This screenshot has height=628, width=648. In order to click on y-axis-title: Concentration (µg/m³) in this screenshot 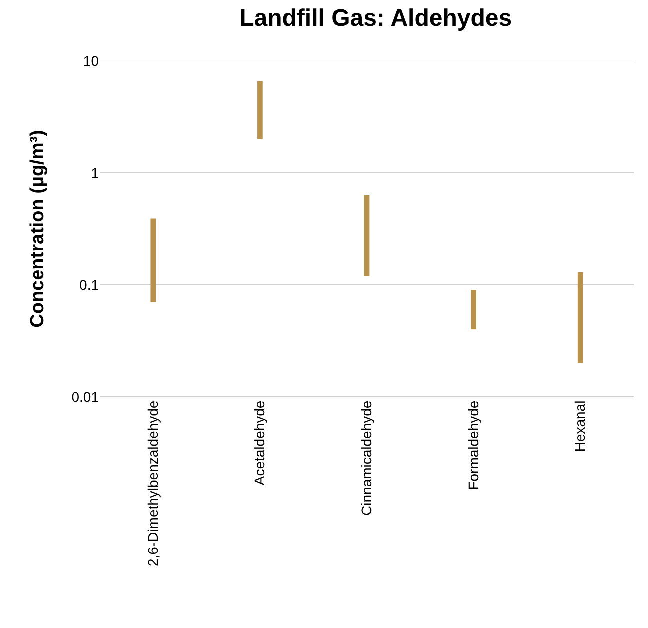, I will do `click(38, 229)`.